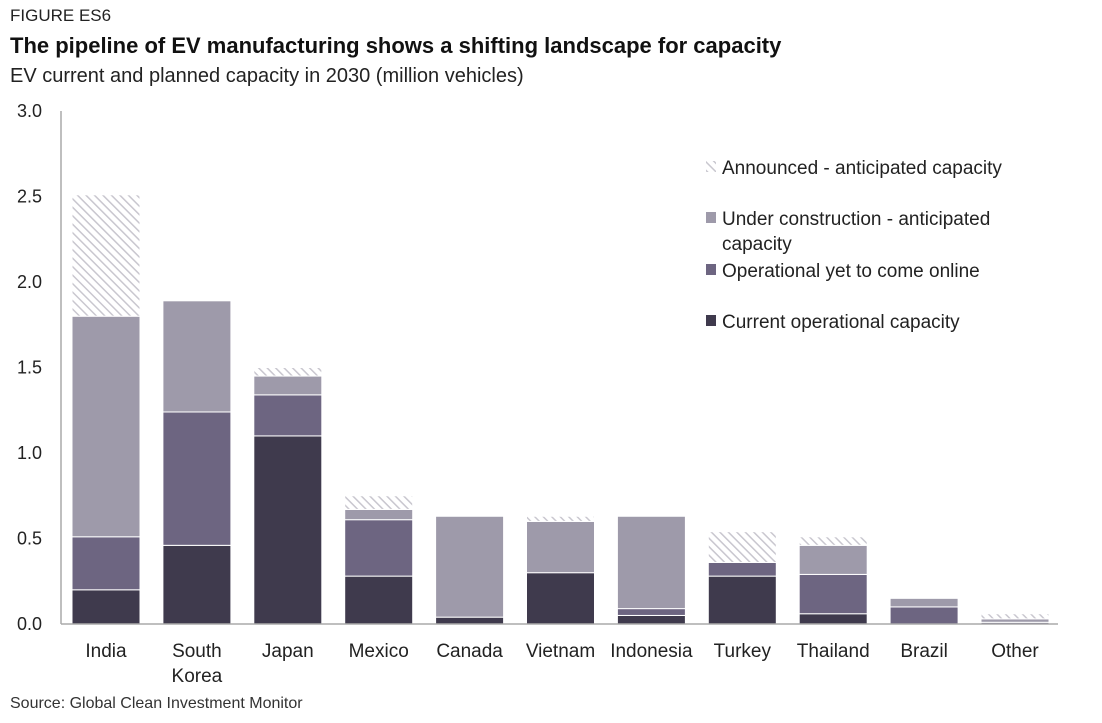 Image resolution: width=1102 pixels, height=723 pixels. Describe the element at coordinates (106, 651) in the screenshot. I see `x-category-label: India` at that location.